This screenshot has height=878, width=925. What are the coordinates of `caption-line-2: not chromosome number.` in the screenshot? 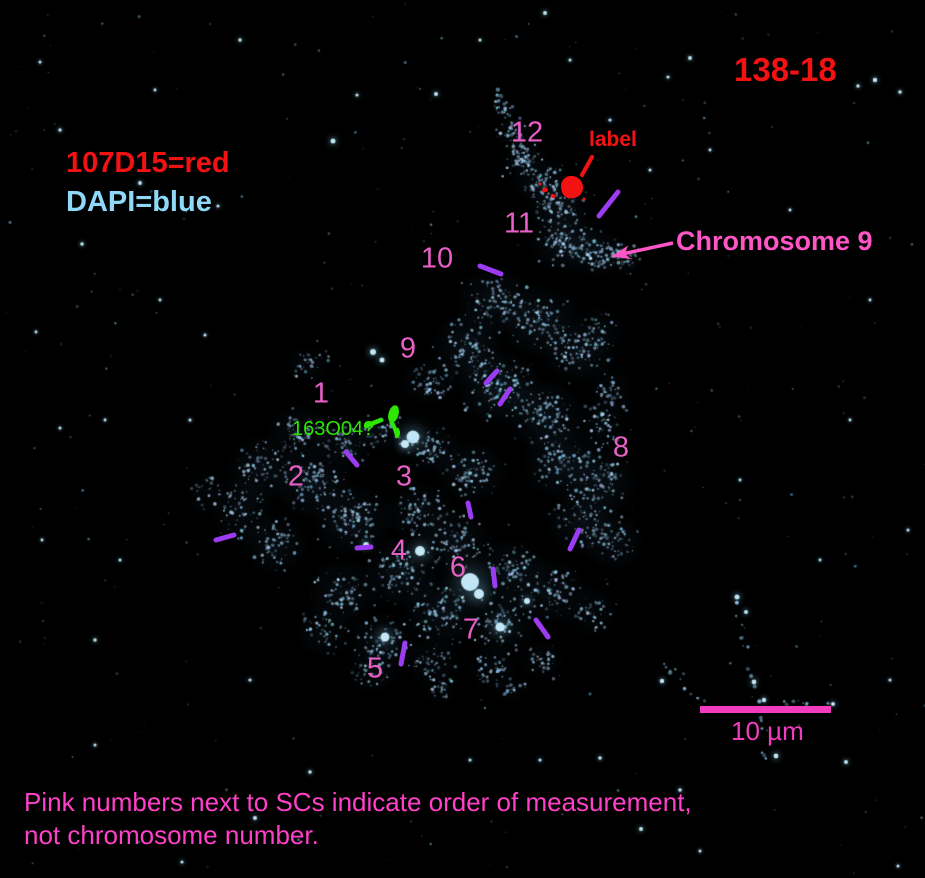 It's located at (171, 835).